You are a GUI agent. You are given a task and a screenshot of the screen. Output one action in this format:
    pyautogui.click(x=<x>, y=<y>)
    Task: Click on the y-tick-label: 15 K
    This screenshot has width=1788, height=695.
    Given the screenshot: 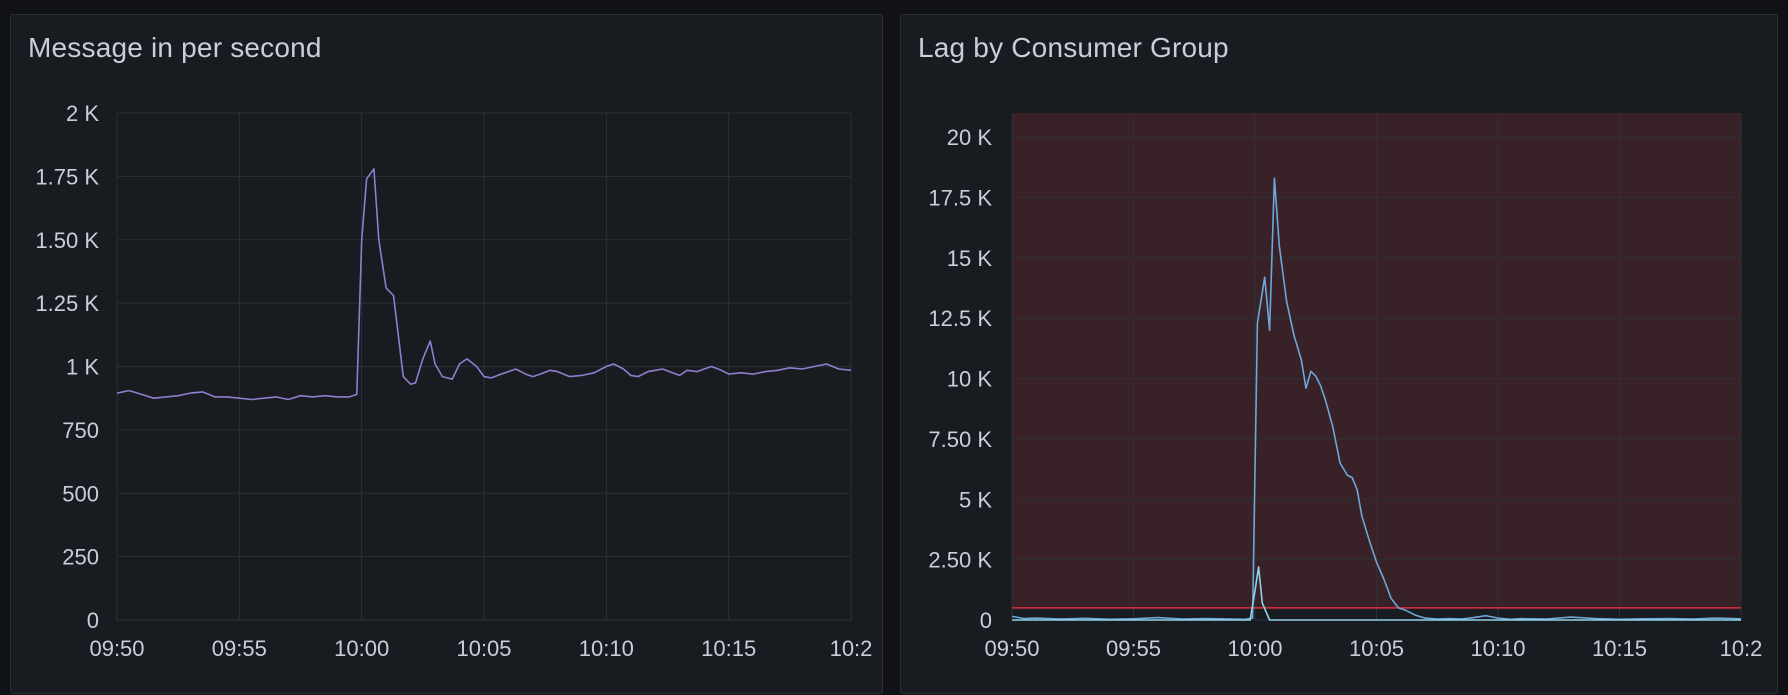 What is the action you would take?
    pyautogui.click(x=970, y=258)
    